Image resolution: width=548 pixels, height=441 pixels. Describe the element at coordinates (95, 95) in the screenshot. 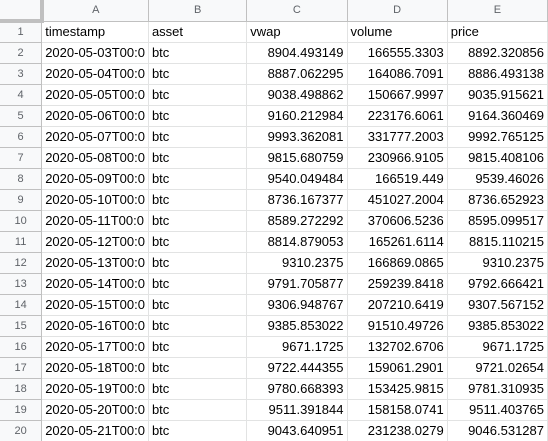

I see `cell-a: 2020-05-05T00:0` at that location.